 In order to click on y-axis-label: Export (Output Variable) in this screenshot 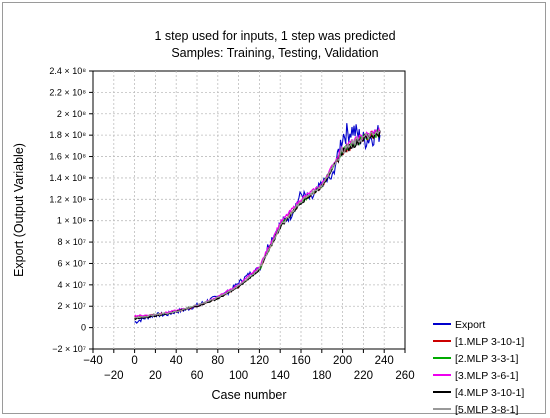, I will do `click(19, 210)`.